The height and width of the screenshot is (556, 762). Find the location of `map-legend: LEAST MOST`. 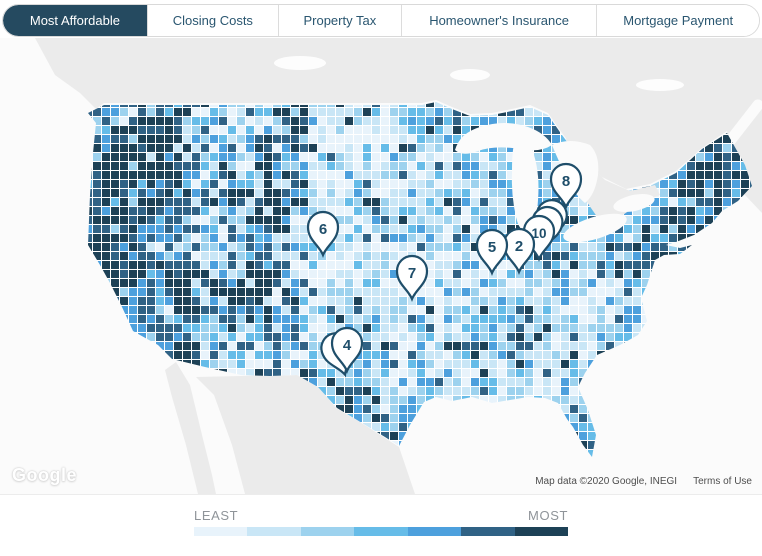

map-legend: LEAST MOST is located at coordinates (381, 525).